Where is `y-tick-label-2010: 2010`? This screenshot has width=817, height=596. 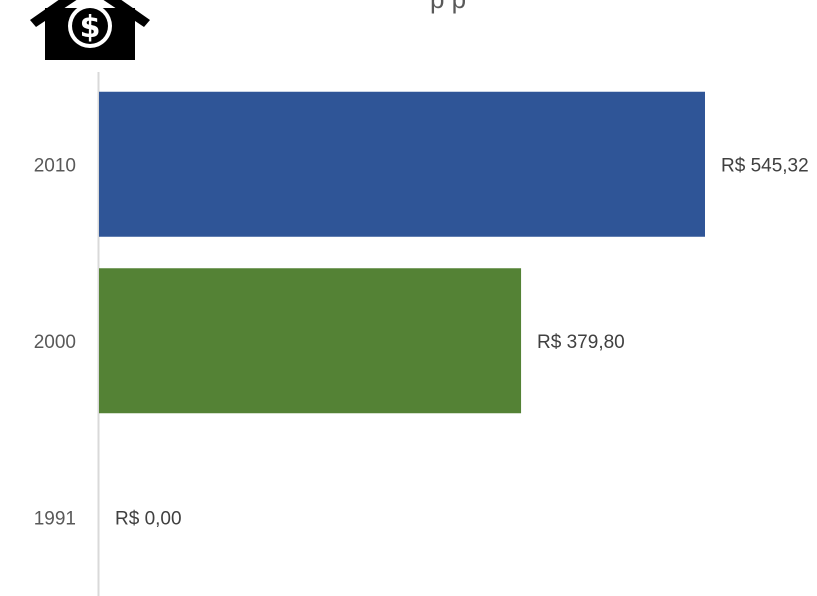 y-tick-label-2010: 2010 is located at coordinates (55, 165).